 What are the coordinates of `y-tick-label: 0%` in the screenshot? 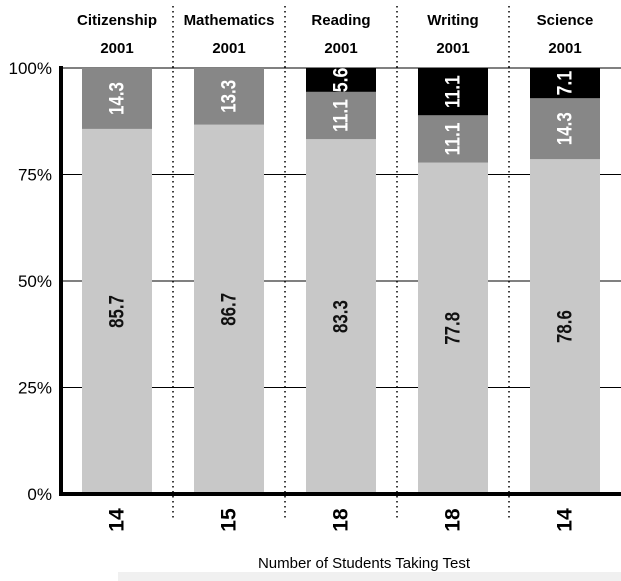 It's located at (39, 494).